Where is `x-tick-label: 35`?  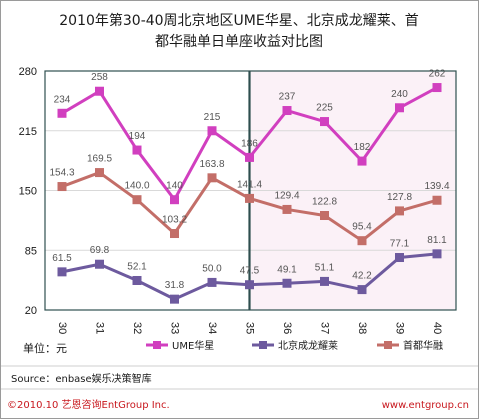
x-tick-label: 35 is located at coordinates (250, 328).